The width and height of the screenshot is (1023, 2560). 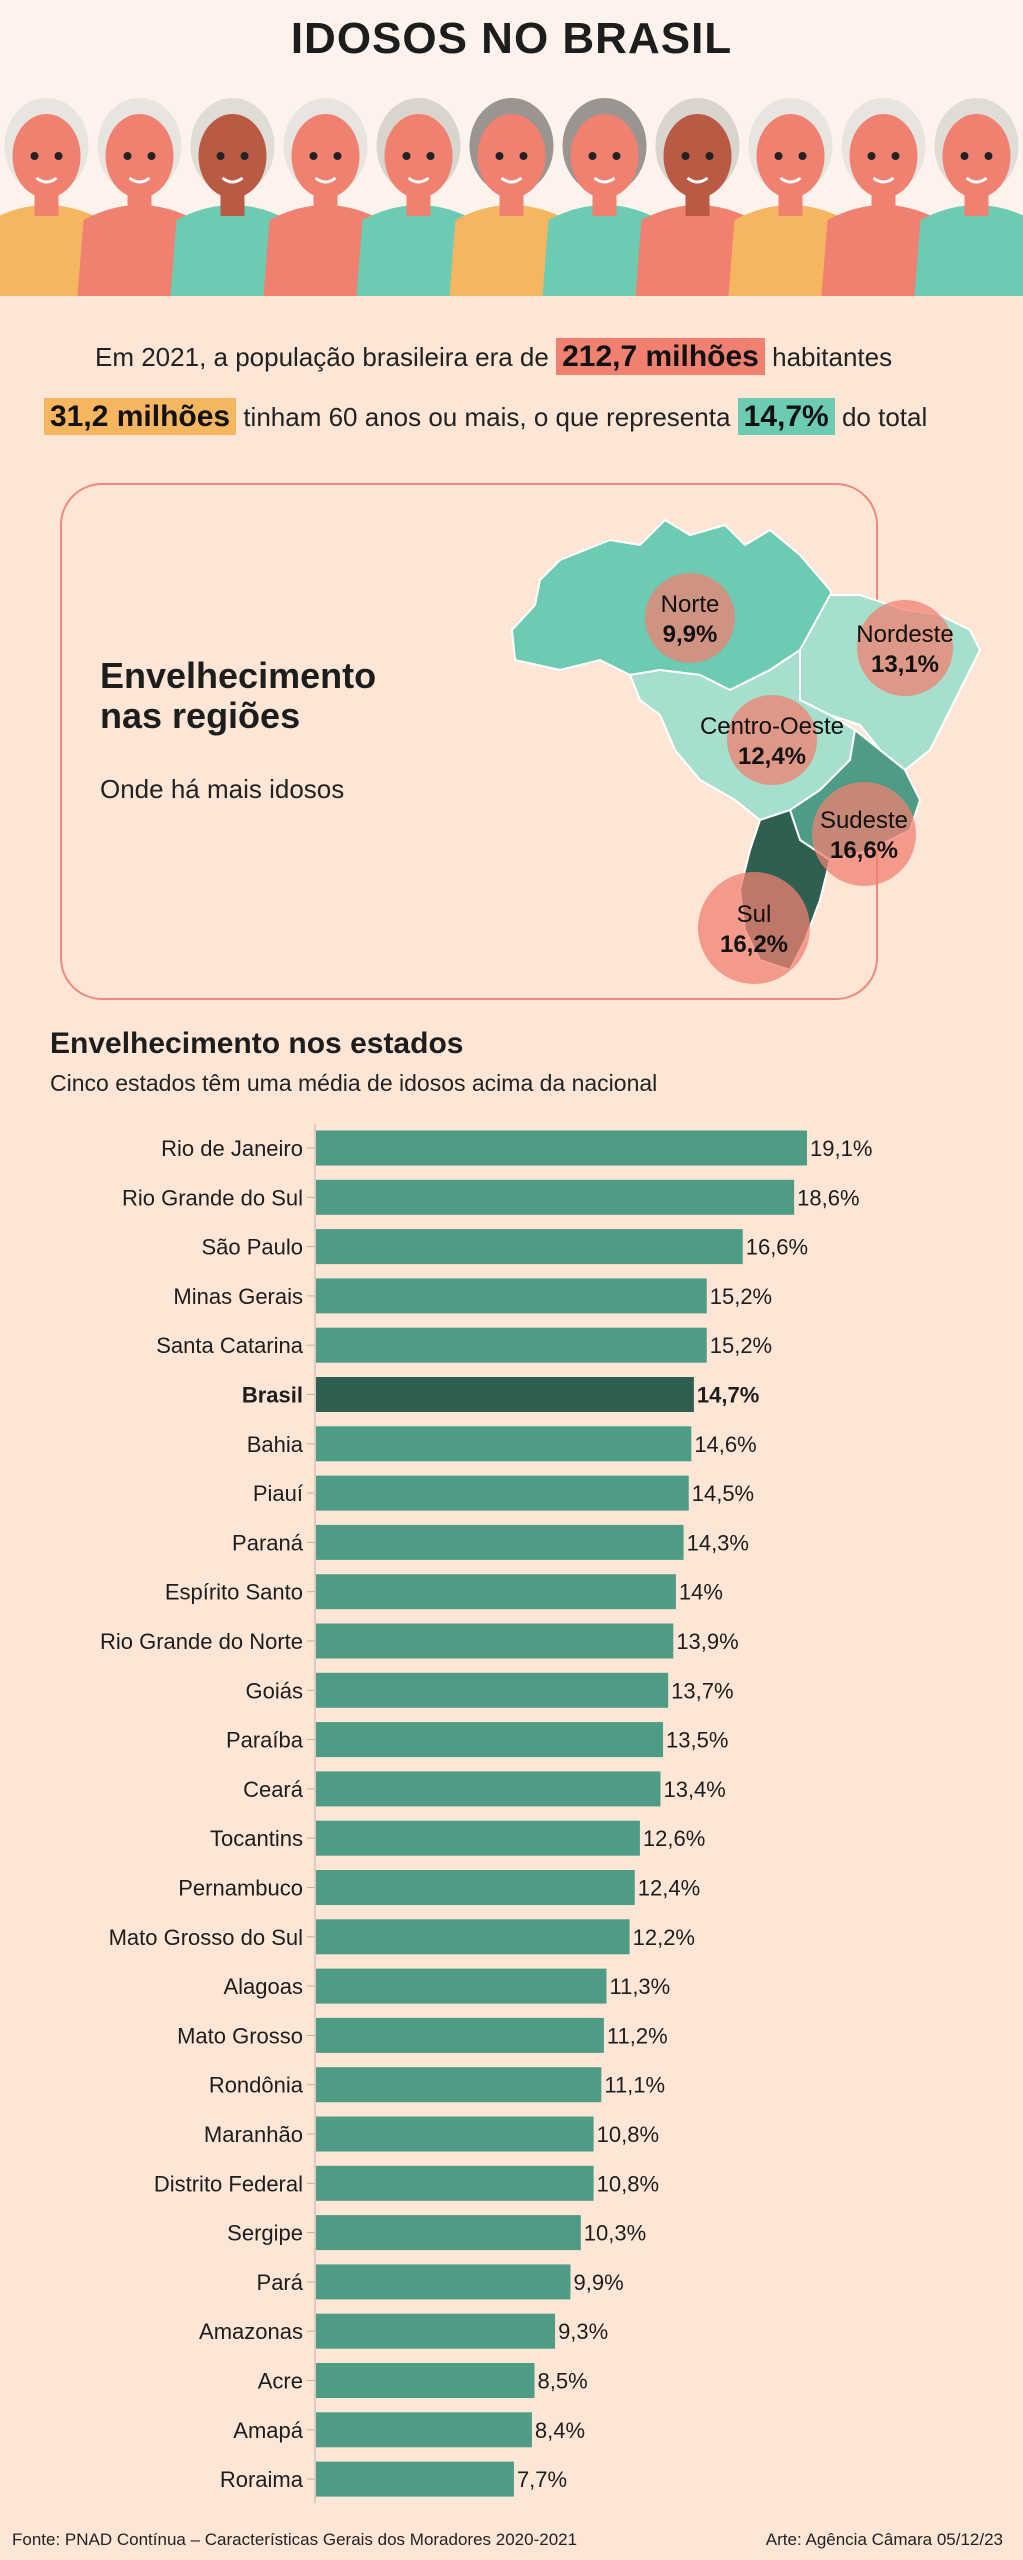 What do you see at coordinates (786, 416) in the screenshot?
I see `elderly-share: 14,7%` at bounding box center [786, 416].